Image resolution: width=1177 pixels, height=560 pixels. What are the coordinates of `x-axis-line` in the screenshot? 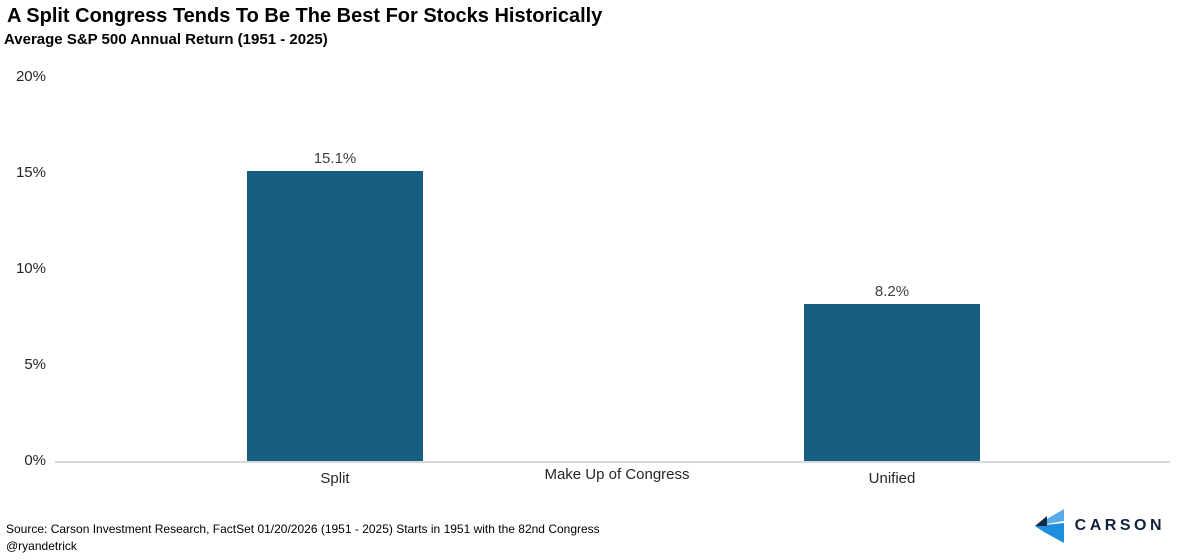 It's located at (612, 462).